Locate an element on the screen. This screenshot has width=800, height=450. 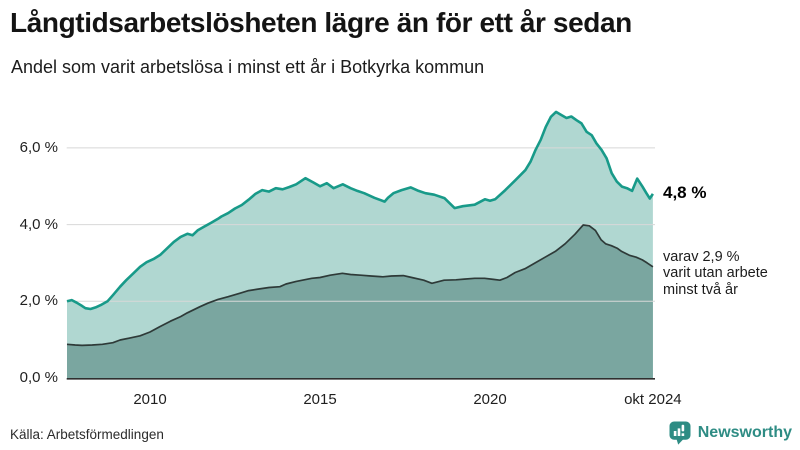
secondary-annotation-line-2: varit utan arbete is located at coordinates (715, 273).